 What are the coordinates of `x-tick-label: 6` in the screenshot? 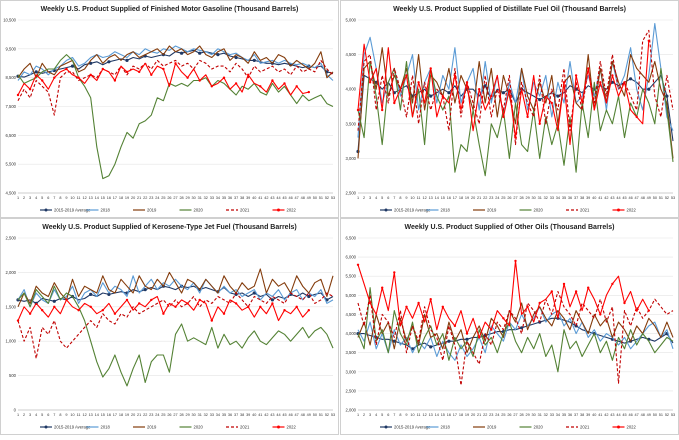 It's located at (48, 198).